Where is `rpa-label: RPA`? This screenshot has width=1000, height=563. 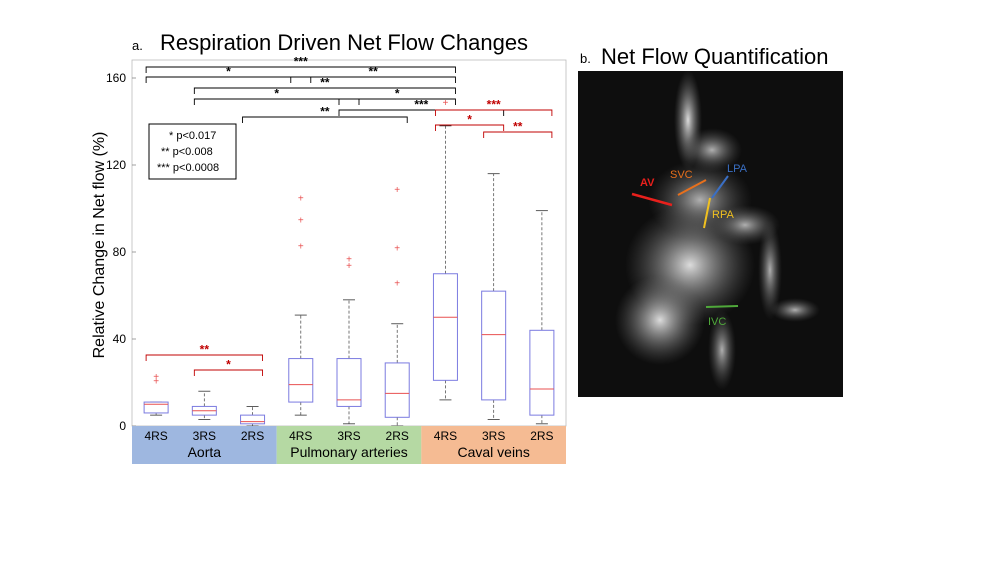 rpa-label: RPA is located at coordinates (723, 215).